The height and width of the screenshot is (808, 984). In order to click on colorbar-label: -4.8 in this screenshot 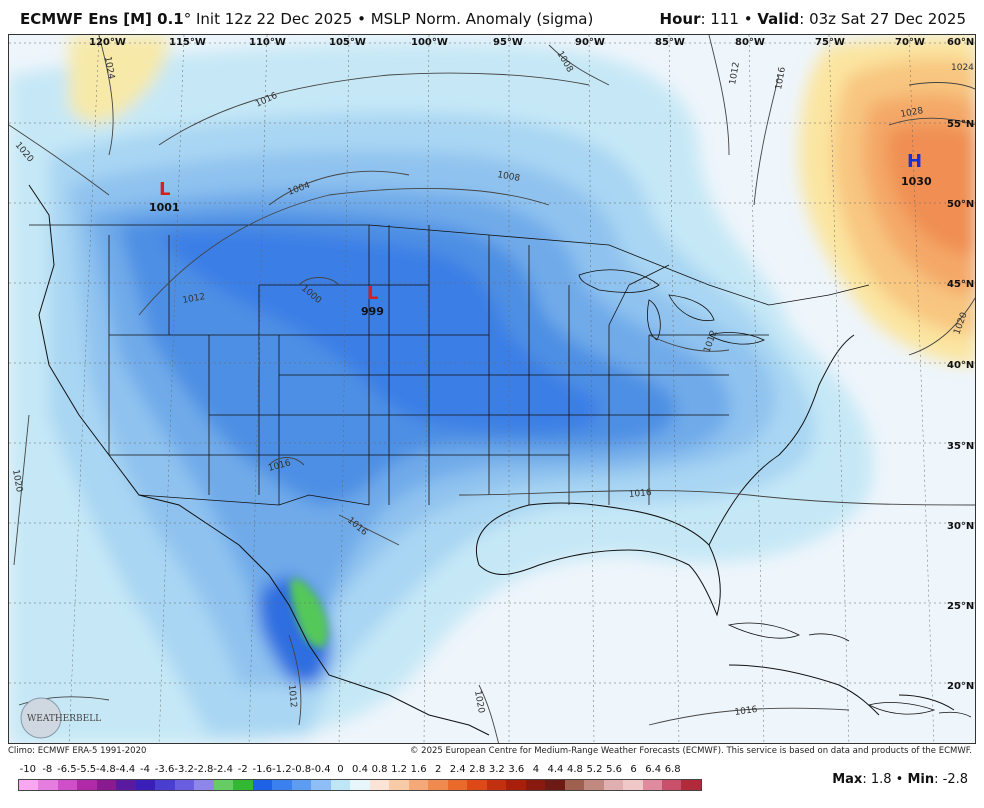, I will do `click(106, 769)`.